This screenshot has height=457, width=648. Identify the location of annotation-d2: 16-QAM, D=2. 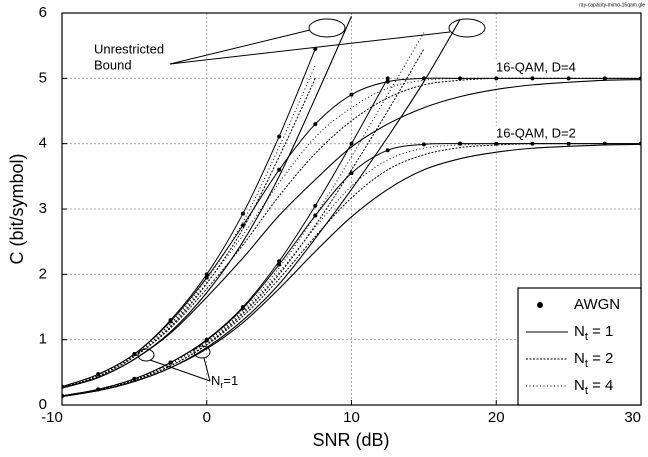
(536, 132).